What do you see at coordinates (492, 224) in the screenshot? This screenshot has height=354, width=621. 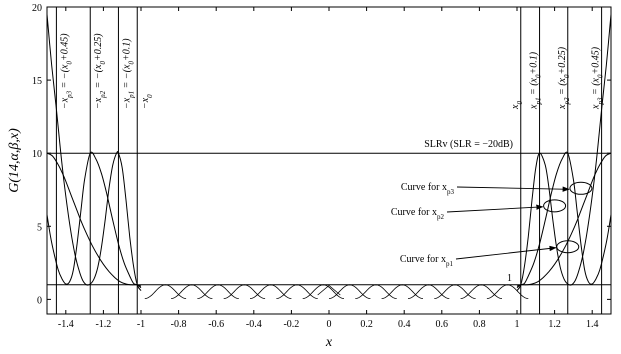 I see `annotations: Curve for xp3 Curve for xp2 Curve for xp1` at bounding box center [492, 224].